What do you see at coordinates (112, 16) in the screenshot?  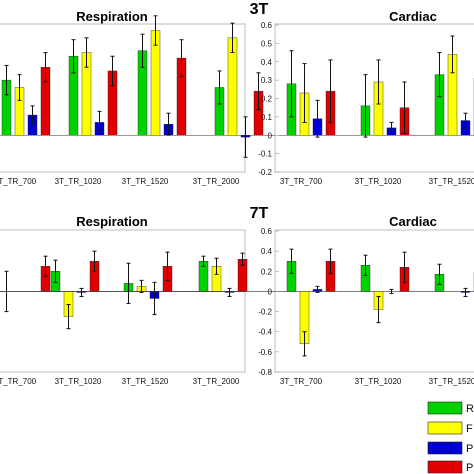 I see `chart-title-3t-respiration: Respiration` at bounding box center [112, 16].